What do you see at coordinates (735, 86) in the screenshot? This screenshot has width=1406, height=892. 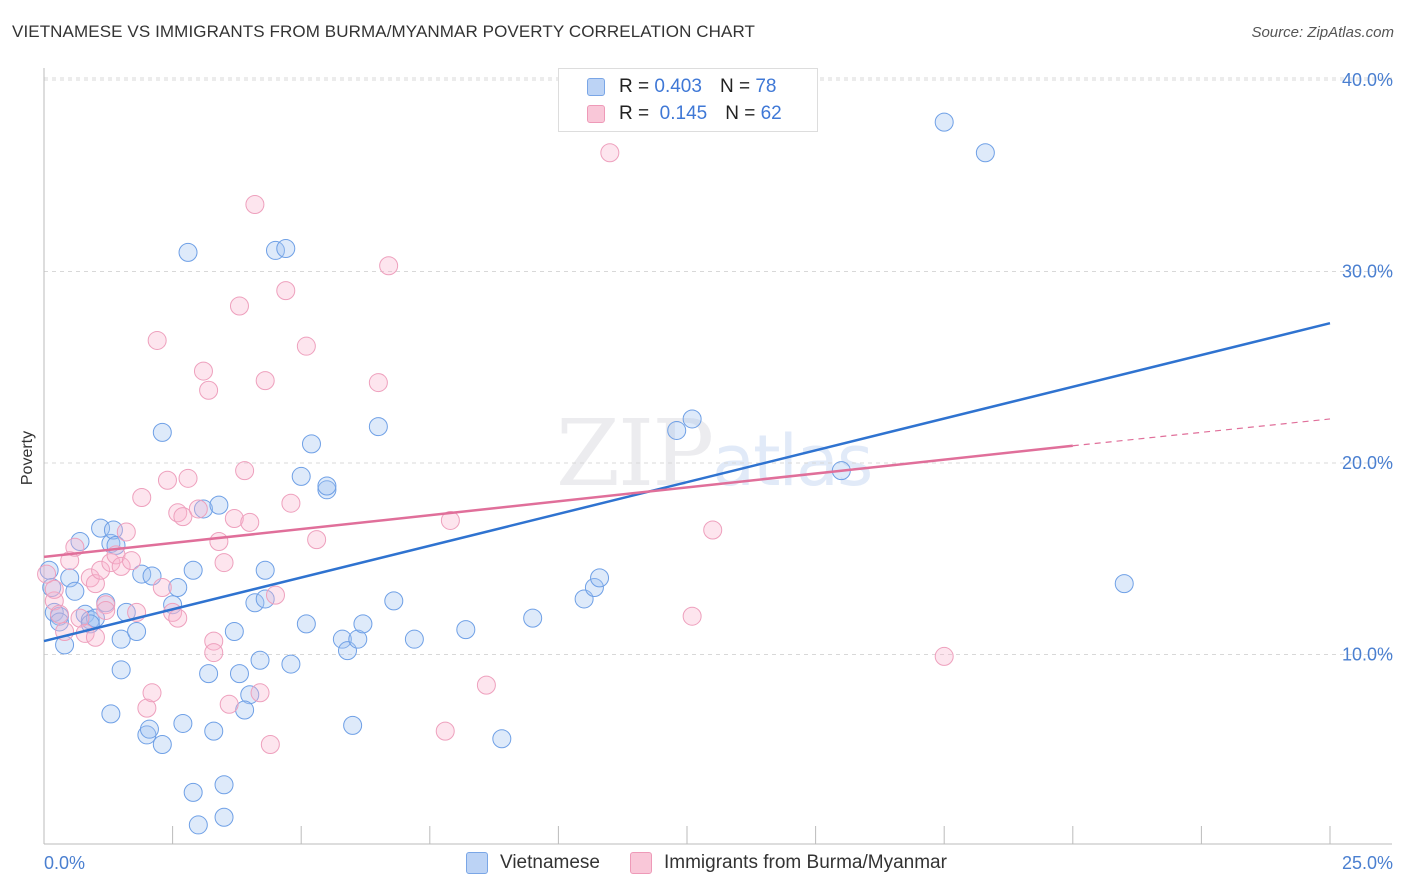 I see `legend-n-label: N =` at bounding box center [735, 86].